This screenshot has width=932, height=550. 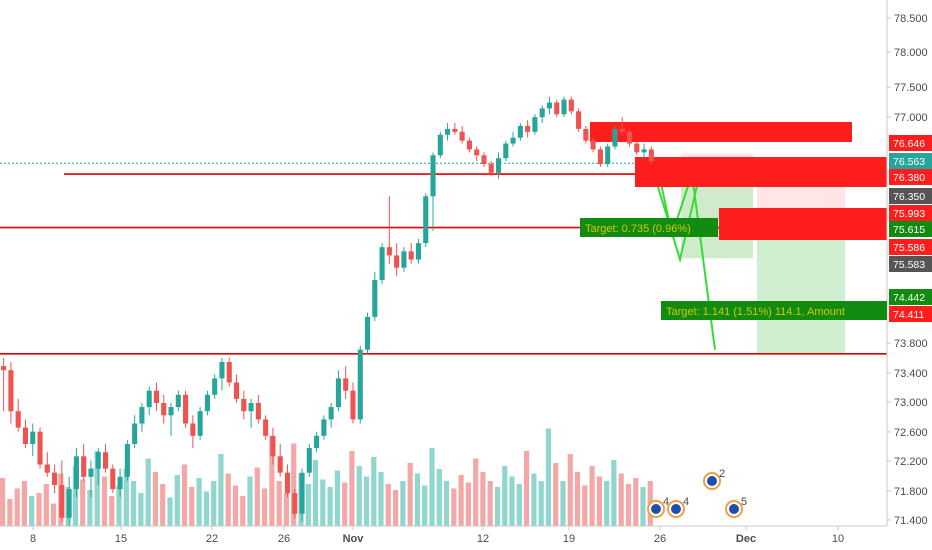 I want to click on y-tick-label: 77.000, so click(x=911, y=118).